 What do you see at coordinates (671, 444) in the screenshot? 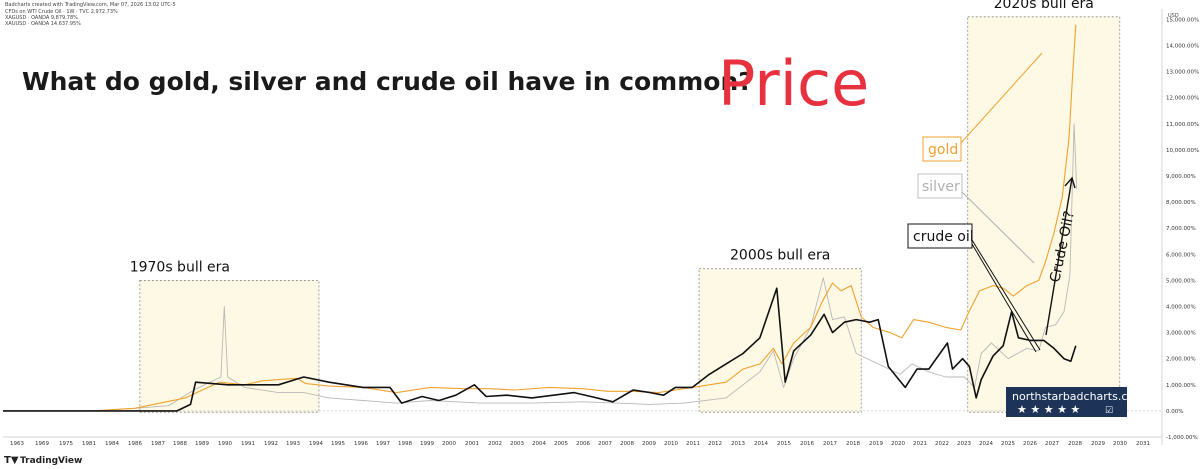
I see `x-tick-label: 2010` at bounding box center [671, 444].